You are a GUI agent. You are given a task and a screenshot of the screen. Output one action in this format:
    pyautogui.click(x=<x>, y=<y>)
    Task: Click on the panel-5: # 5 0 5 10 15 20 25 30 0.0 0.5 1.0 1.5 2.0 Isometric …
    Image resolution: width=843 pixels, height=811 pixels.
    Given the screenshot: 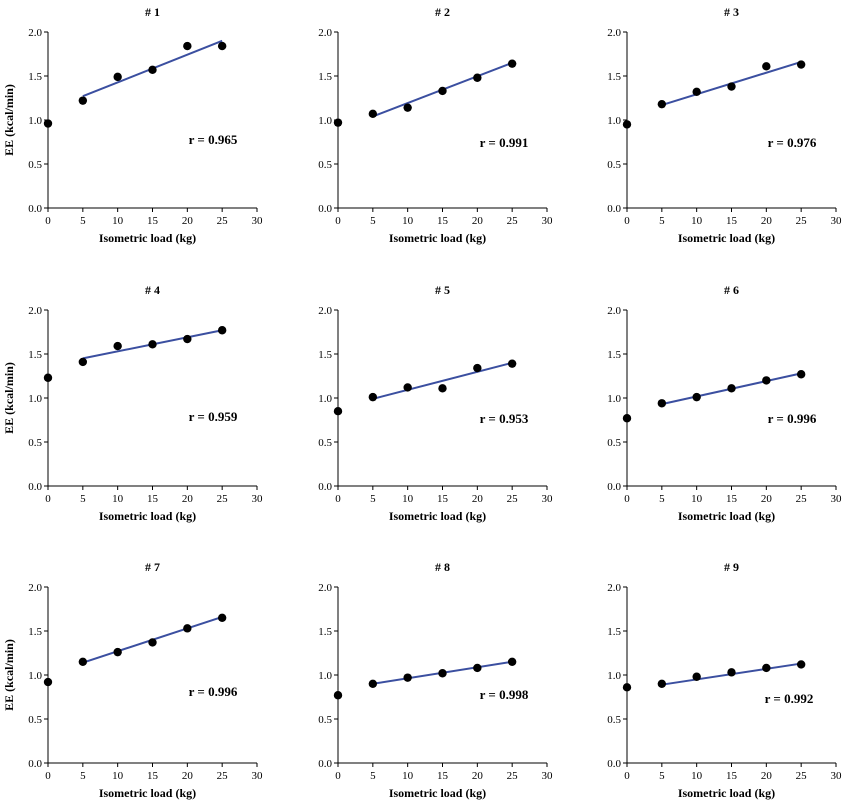 What is the action you would take?
    pyautogui.click(x=435, y=403)
    